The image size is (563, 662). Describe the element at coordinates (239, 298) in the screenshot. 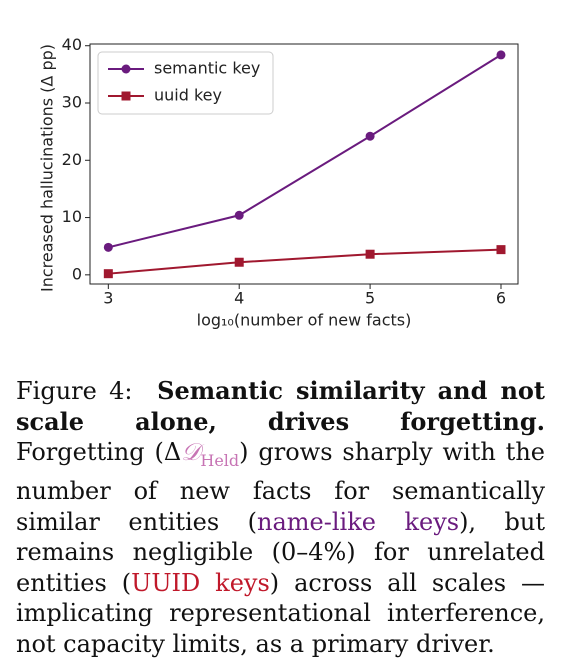

I see `x-tick-label: 4` at that location.